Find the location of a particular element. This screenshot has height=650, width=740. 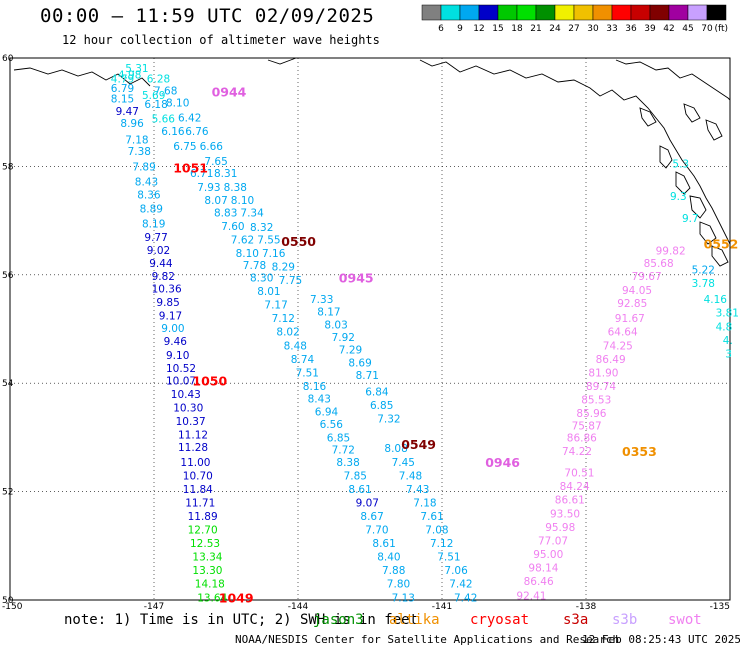

wave-height-label: 6.75 is located at coordinates (184, 147).